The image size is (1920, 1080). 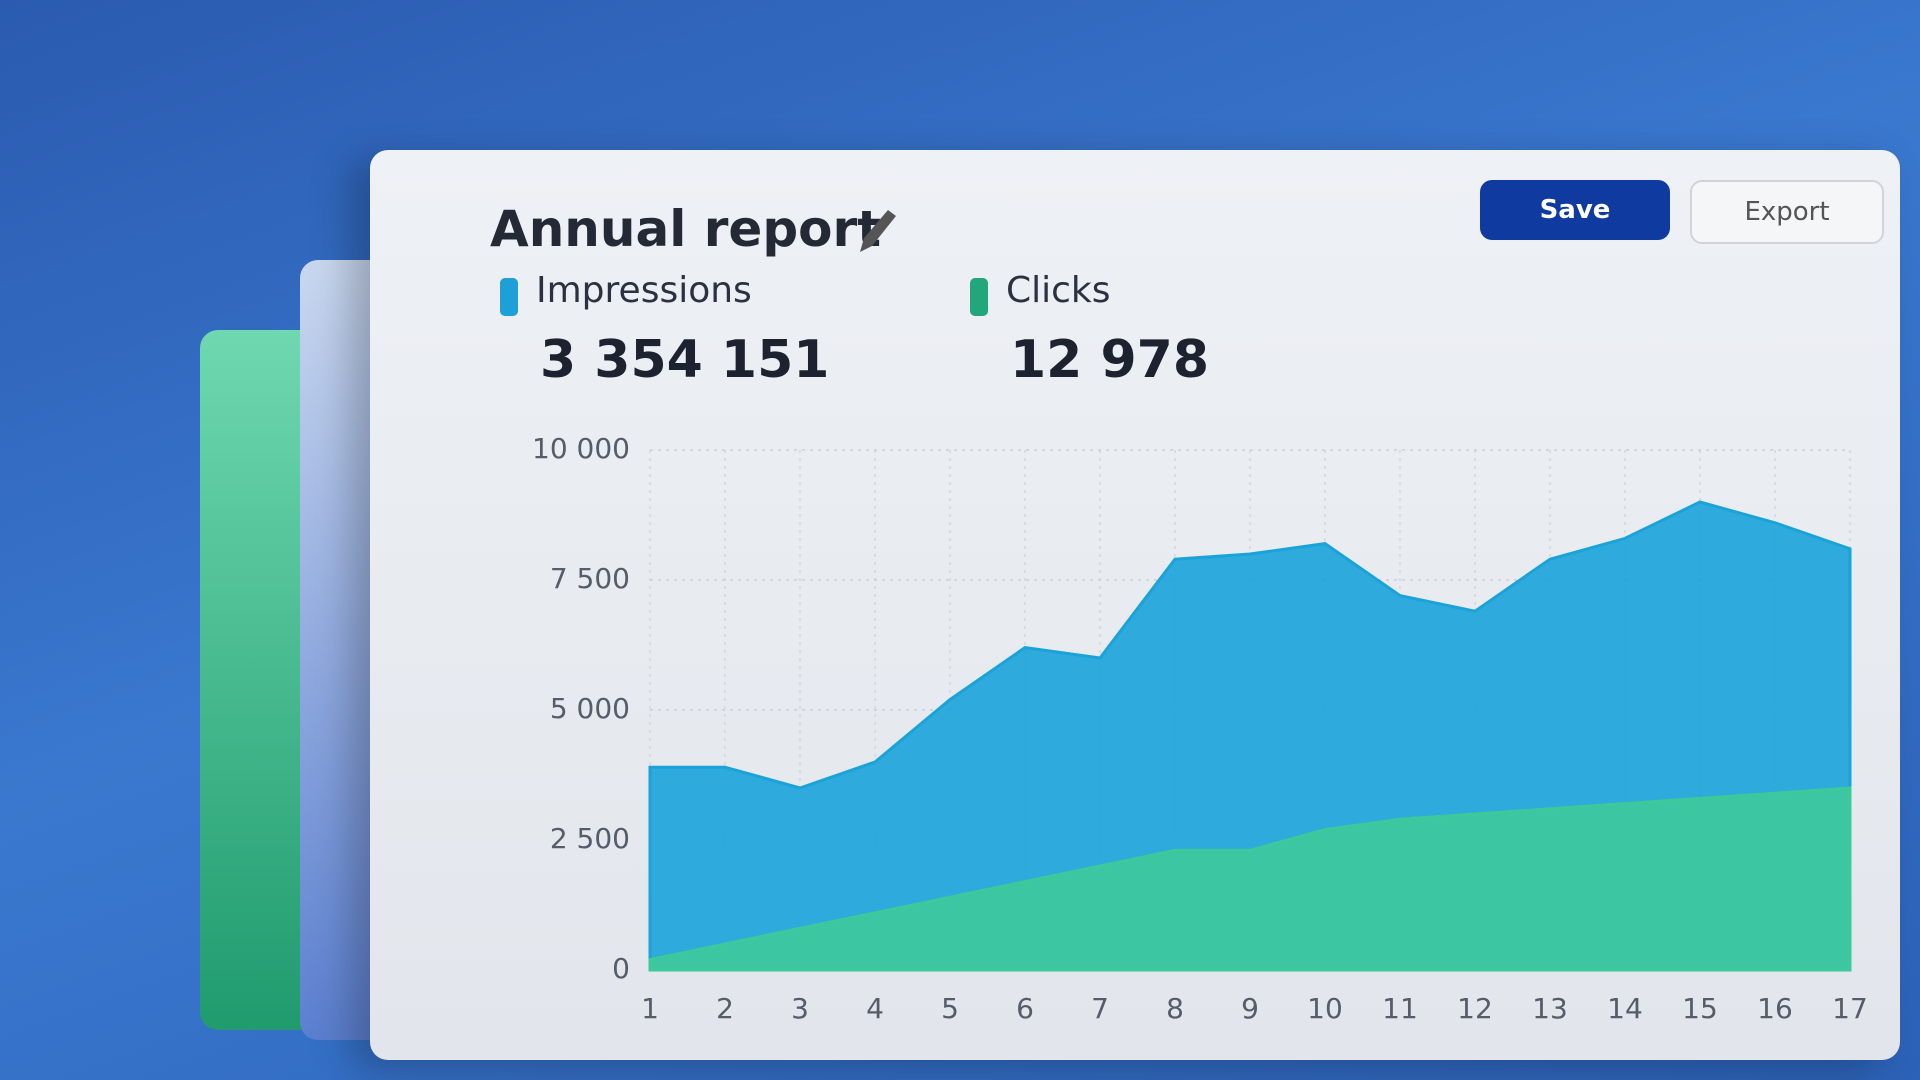 What do you see at coordinates (644, 290) in the screenshot?
I see `stat-name: Impressions` at bounding box center [644, 290].